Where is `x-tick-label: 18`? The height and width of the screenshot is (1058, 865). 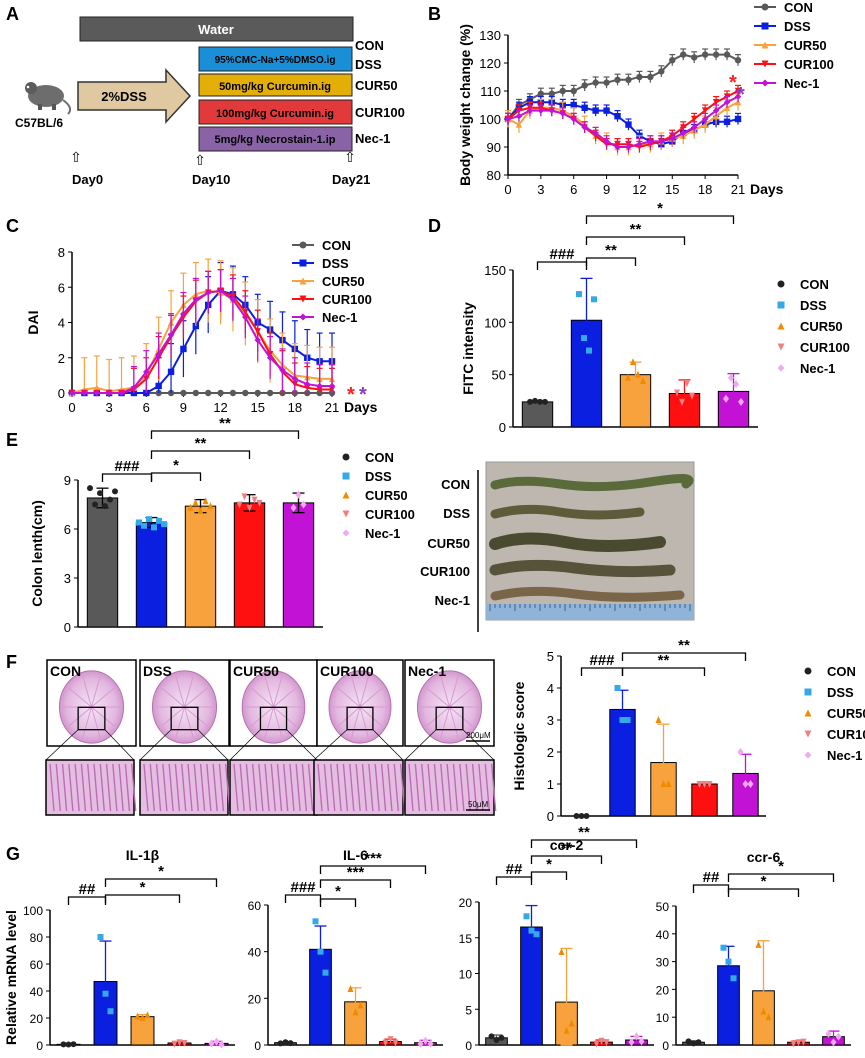
x-tick-label: 18 is located at coordinates (295, 407).